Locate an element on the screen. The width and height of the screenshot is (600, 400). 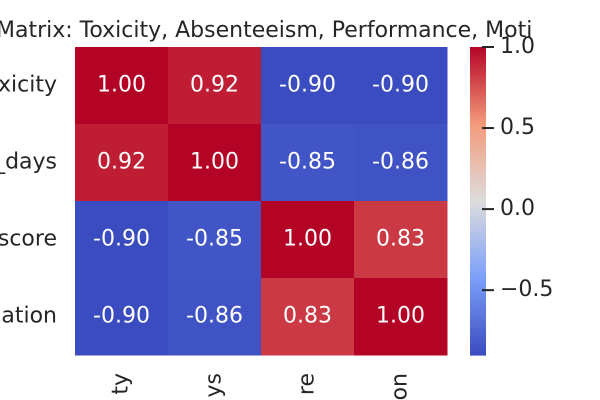
x-tick-label: re is located at coordinates (307, 384).